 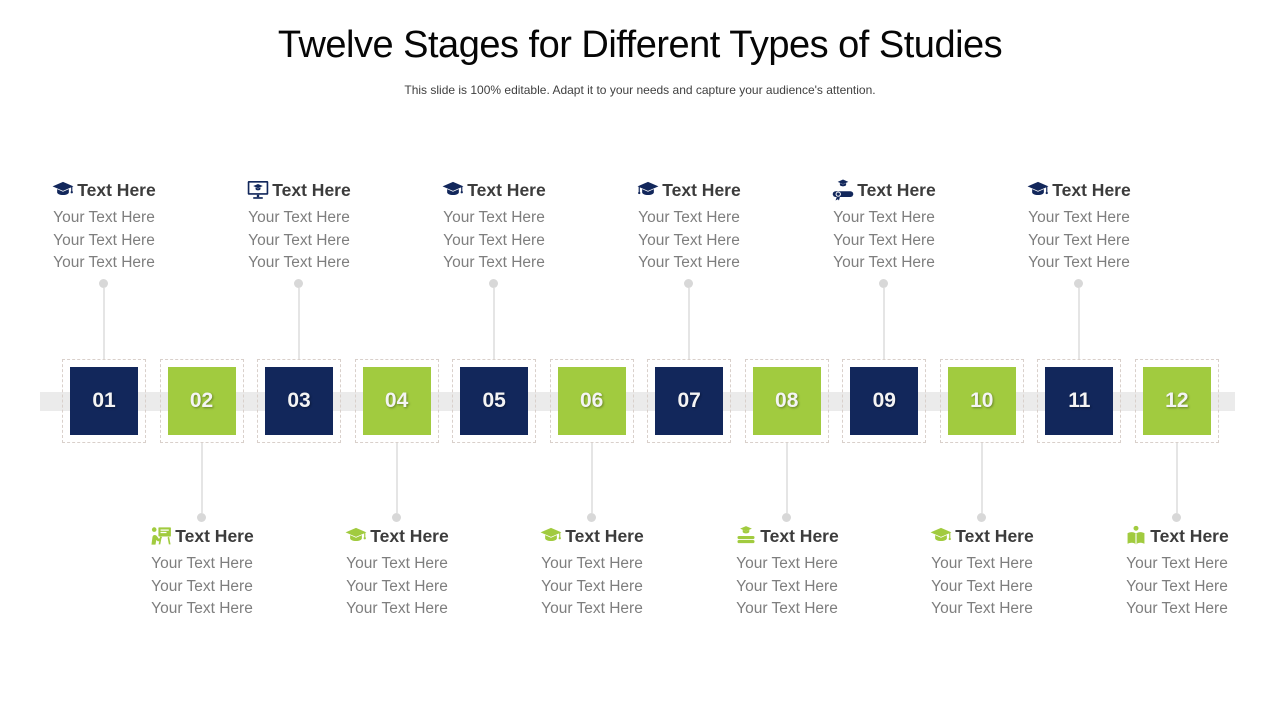 I want to click on person-reading-icon, so click(x=1136, y=536).